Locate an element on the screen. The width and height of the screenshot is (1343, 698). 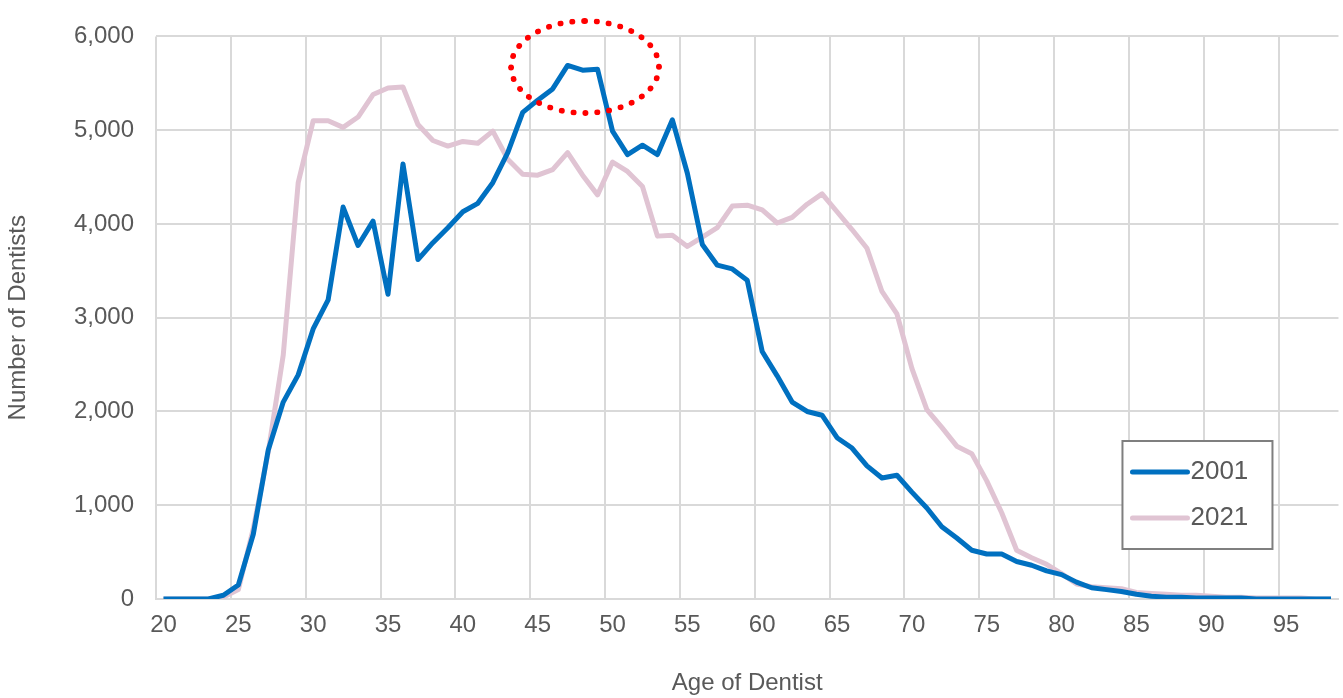
x-tick-label: 25 is located at coordinates (238, 624).